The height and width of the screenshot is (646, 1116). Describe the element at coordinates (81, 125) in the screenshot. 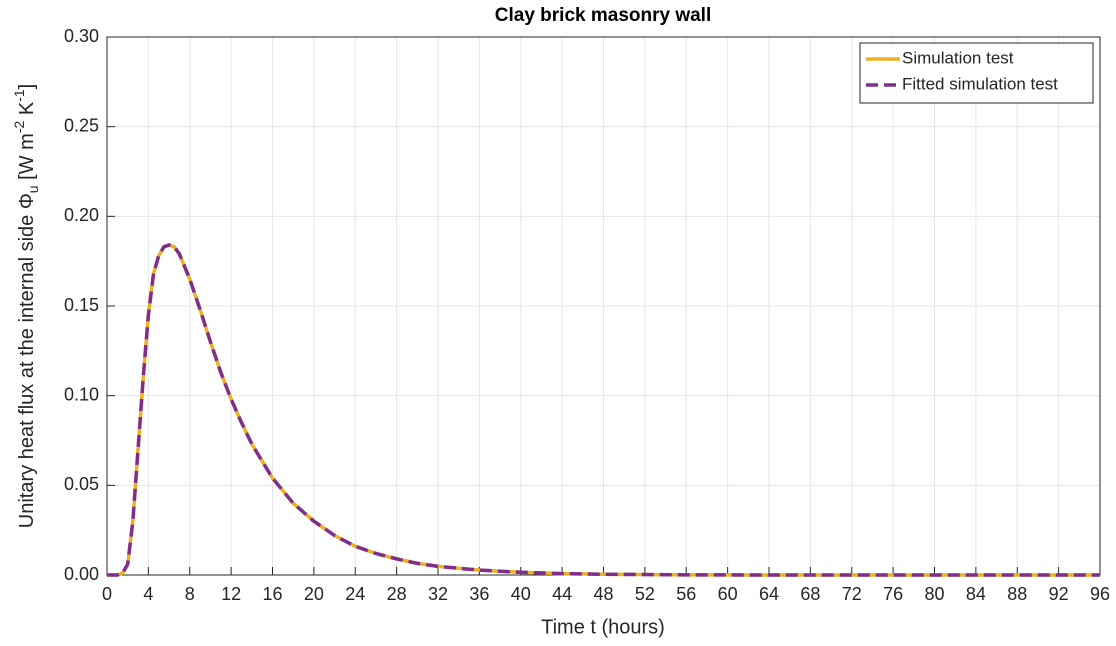

I see `y-tick-label: 0.25` at that location.